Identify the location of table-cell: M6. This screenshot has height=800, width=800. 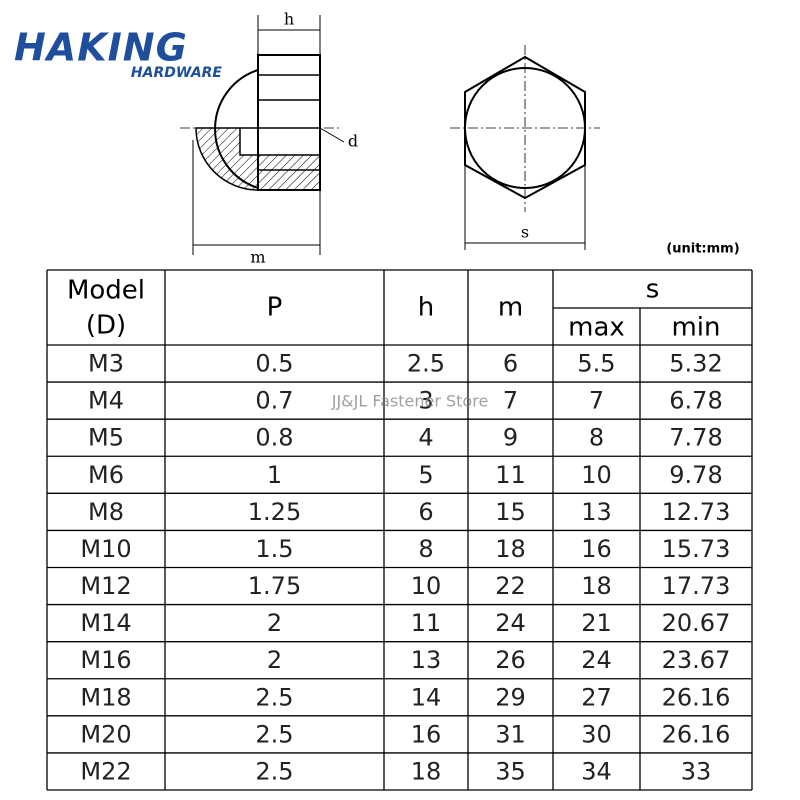
(106, 475).